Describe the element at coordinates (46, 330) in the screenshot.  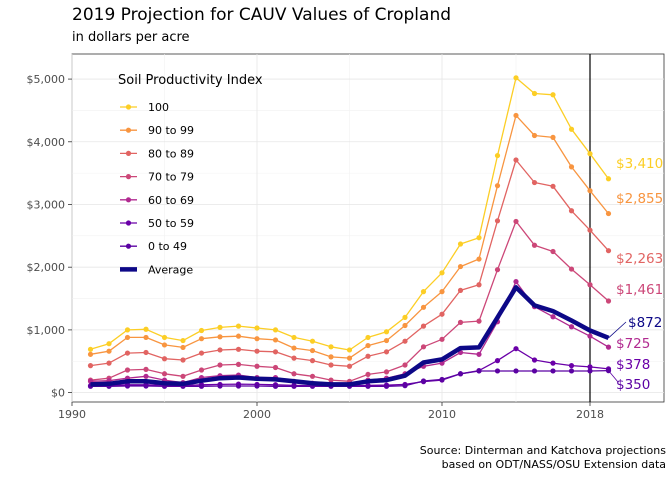
I see `y-tick-label: $1,000` at that location.